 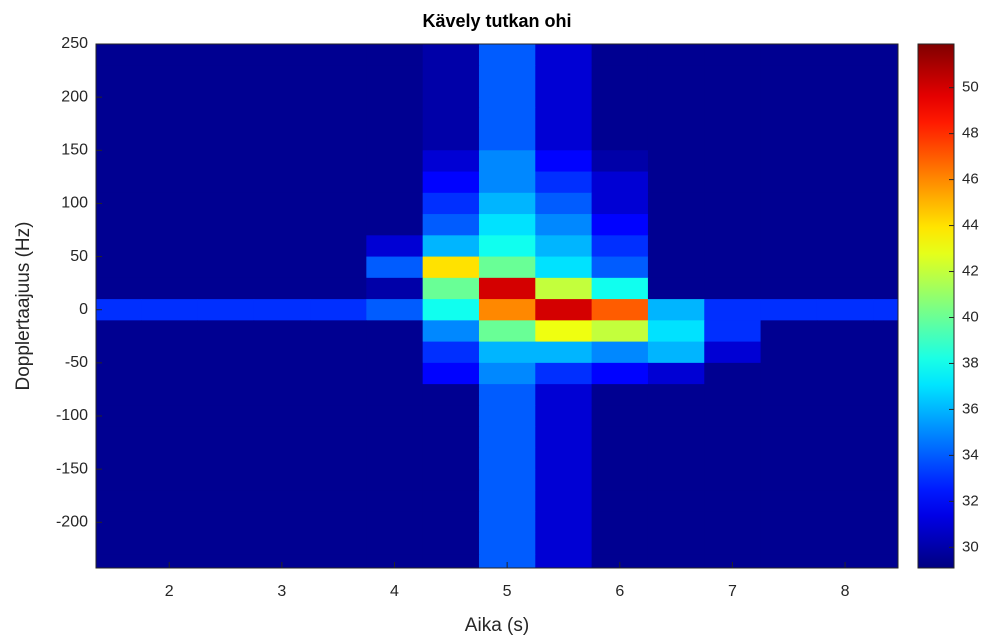 What do you see at coordinates (619, 591) in the screenshot?
I see `x-tick-label: 6` at bounding box center [619, 591].